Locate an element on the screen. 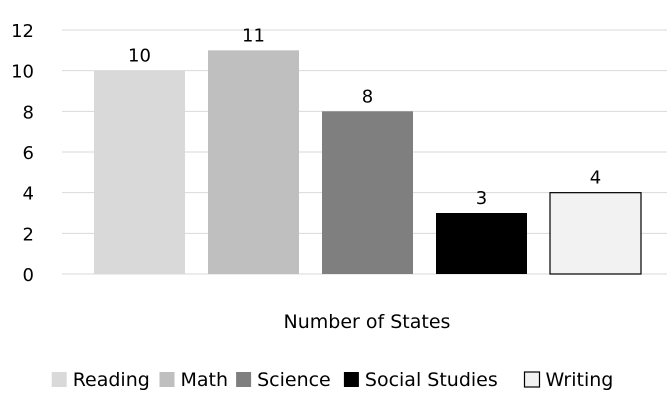 This screenshot has height=396, width=670. data-label: 8 is located at coordinates (367, 96).